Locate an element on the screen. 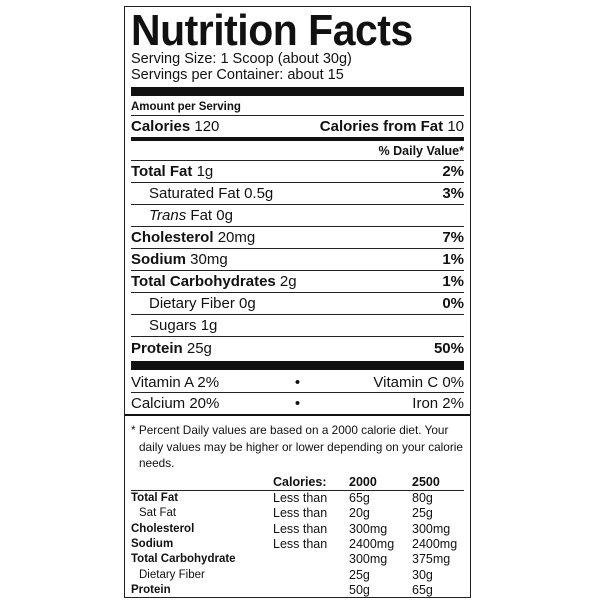 This screenshot has height=600, width=600. vitamin-a: Vitamin A 2% is located at coordinates (175, 382).